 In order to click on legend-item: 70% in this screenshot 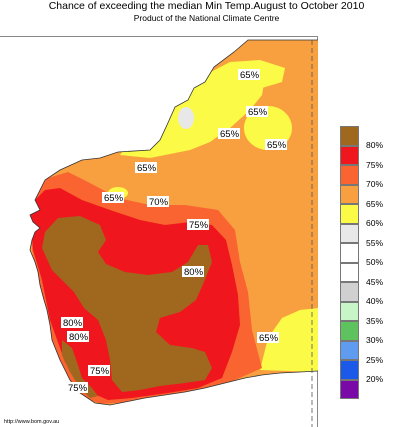, I will do `click(371, 177)`.